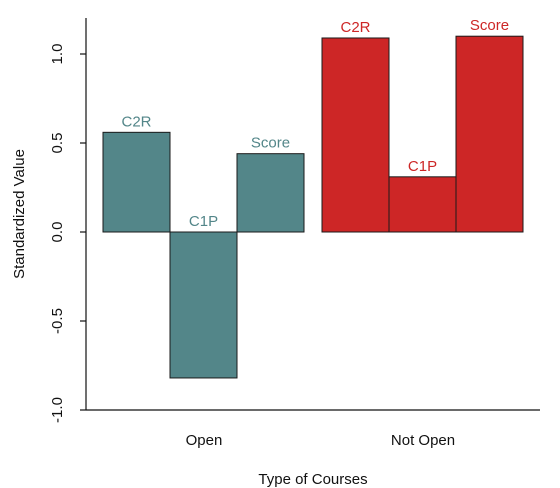  Describe the element at coordinates (57, 321) in the screenshot. I see `y-tick-label: -0.5` at that location.